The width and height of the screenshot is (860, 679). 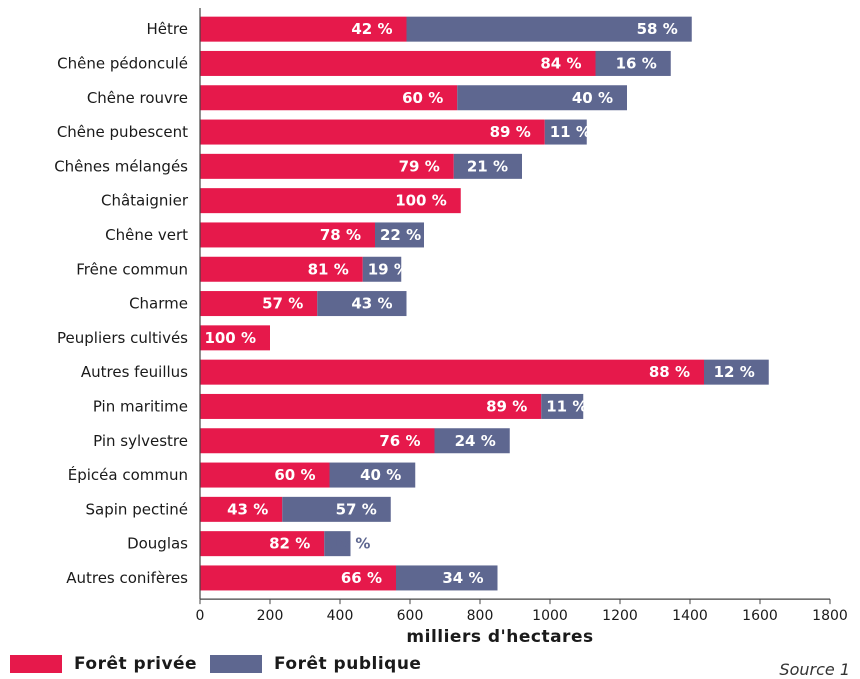 What do you see at coordinates (122, 338) in the screenshot?
I see `category-label: Peupliers cultivés` at bounding box center [122, 338].